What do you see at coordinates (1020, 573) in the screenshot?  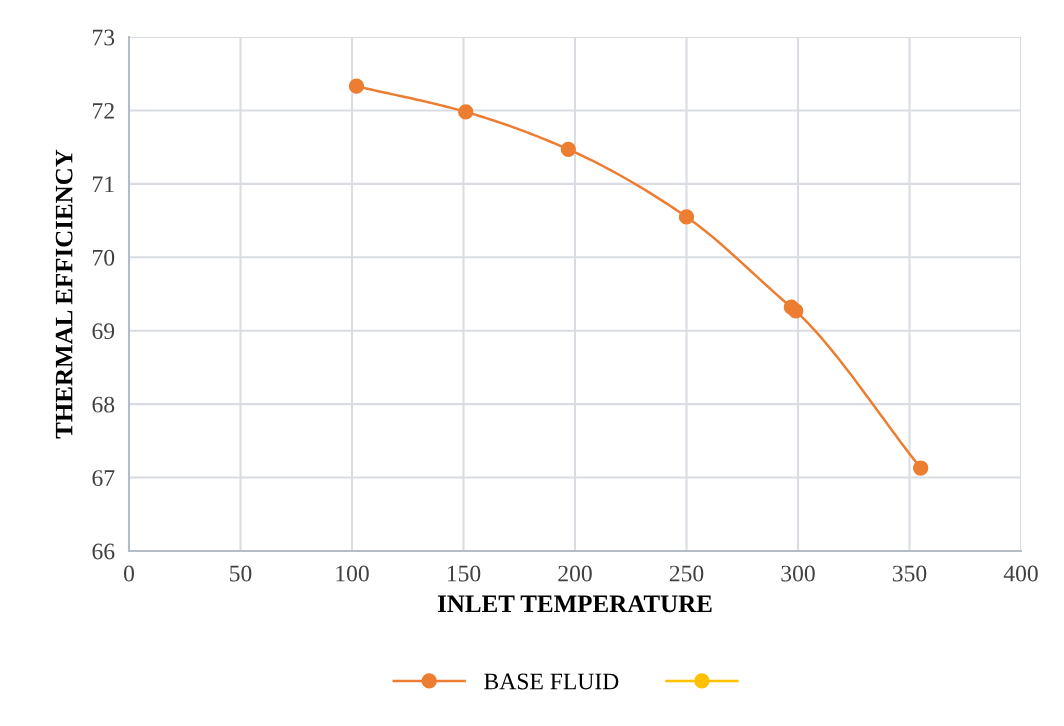 I see `x-tick-label: 400` at bounding box center [1020, 573].